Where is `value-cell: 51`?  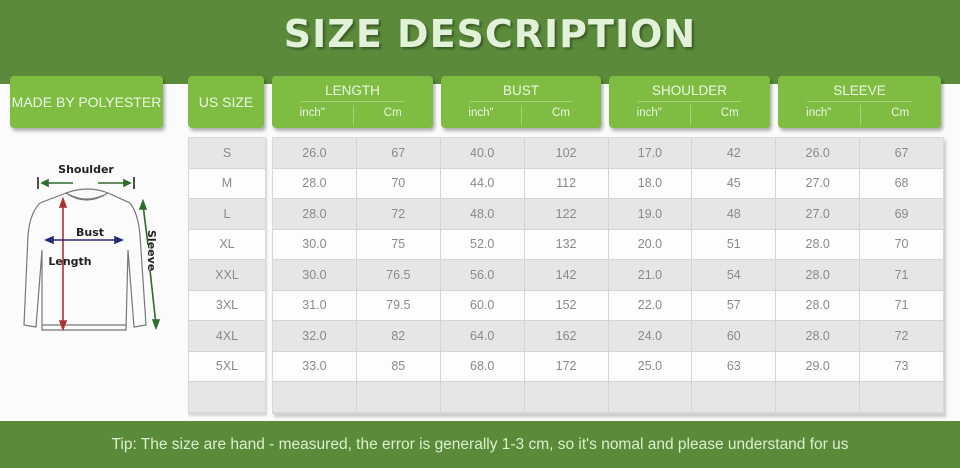 value-cell: 51 is located at coordinates (734, 244).